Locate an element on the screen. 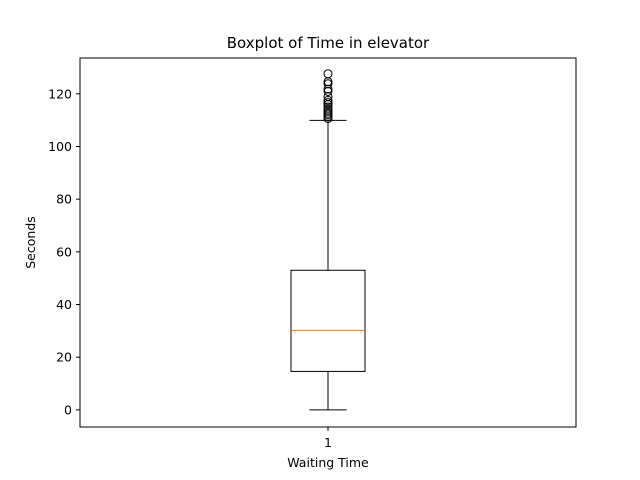  chart-title: Boxplot of Time in elevator is located at coordinates (328, 43).